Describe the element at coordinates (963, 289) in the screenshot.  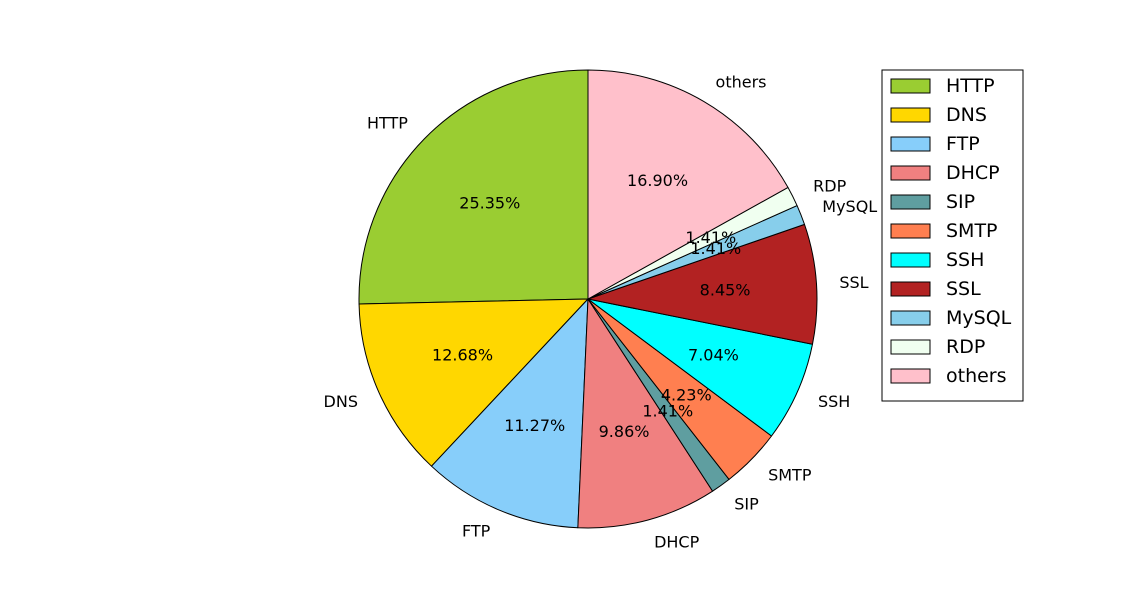
I see `legend-label-ssl: SSL` at that location.